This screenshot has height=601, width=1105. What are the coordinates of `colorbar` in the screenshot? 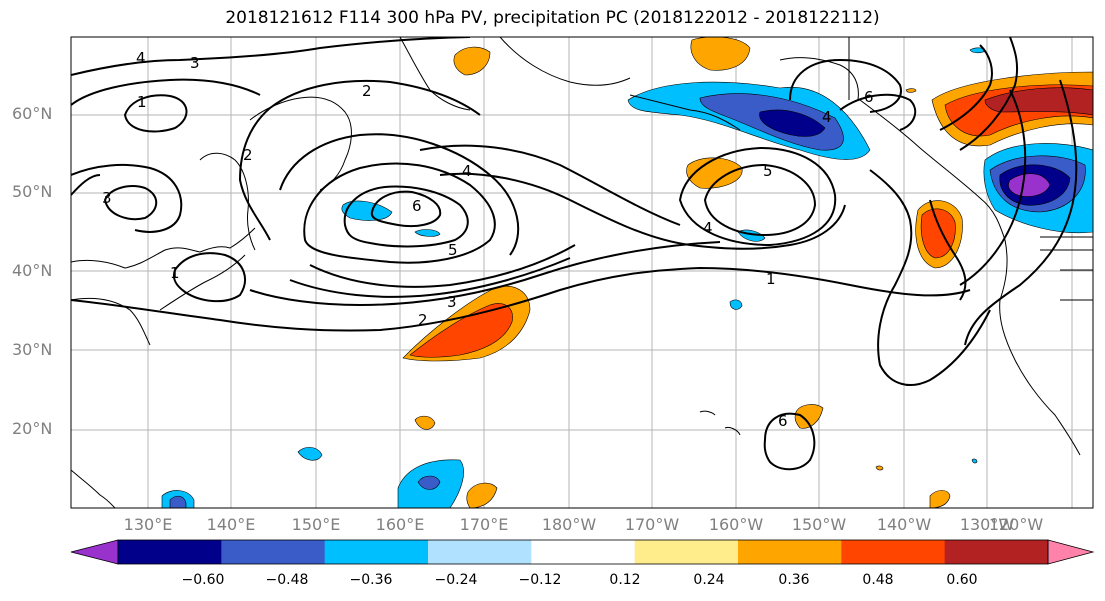 It's located at (582, 552).